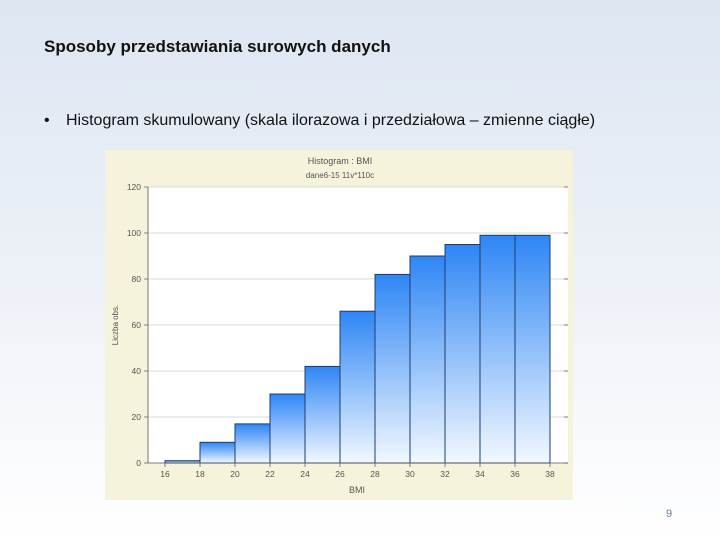 The height and width of the screenshot is (540, 720). I want to click on y-tick-label: 40, so click(137, 371).